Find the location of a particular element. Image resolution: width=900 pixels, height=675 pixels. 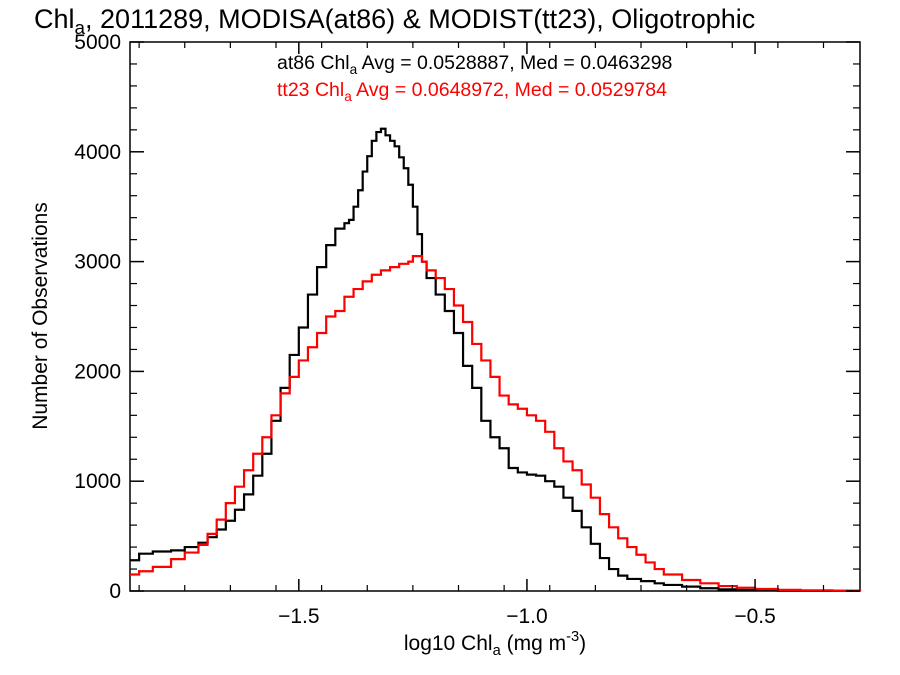

x-tick-label: −1.0 is located at coordinates (526, 616).